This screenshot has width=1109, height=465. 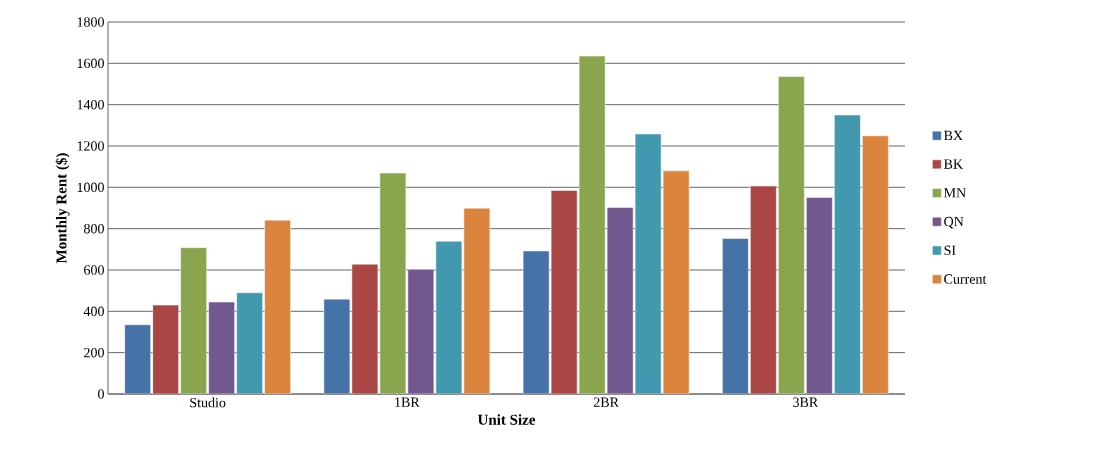 I want to click on legend-label: SI, so click(x=950, y=250).